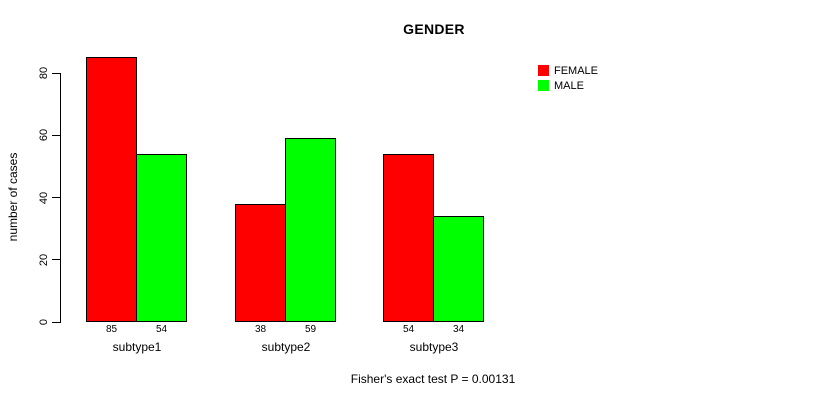  Describe the element at coordinates (44, 259) in the screenshot. I see `y-tick-label: 20` at that location.